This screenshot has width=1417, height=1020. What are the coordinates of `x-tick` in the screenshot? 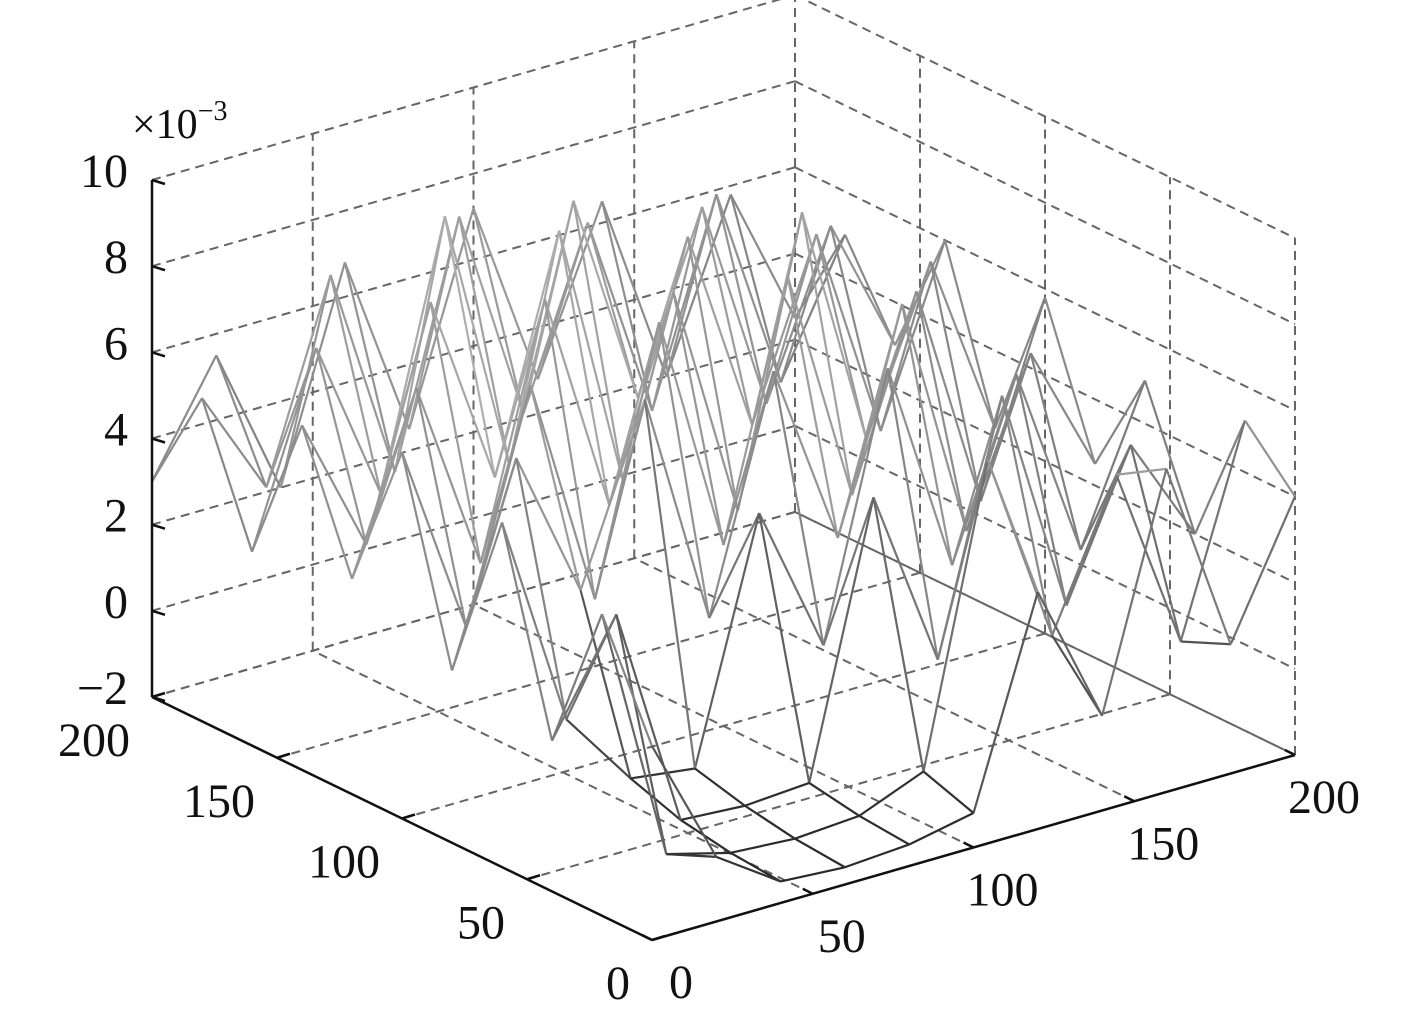 It's located at (808, 891).